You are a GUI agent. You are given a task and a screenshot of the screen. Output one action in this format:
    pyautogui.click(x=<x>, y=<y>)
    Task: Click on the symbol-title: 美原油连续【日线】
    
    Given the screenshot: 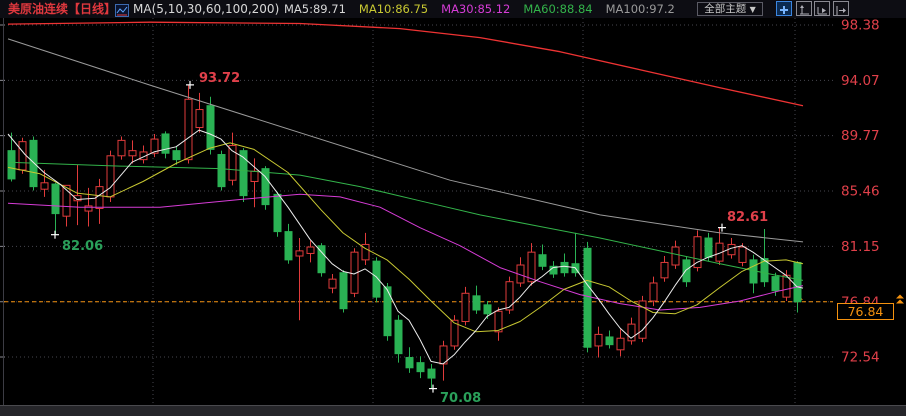 What is the action you would take?
    pyautogui.click(x=62, y=9)
    